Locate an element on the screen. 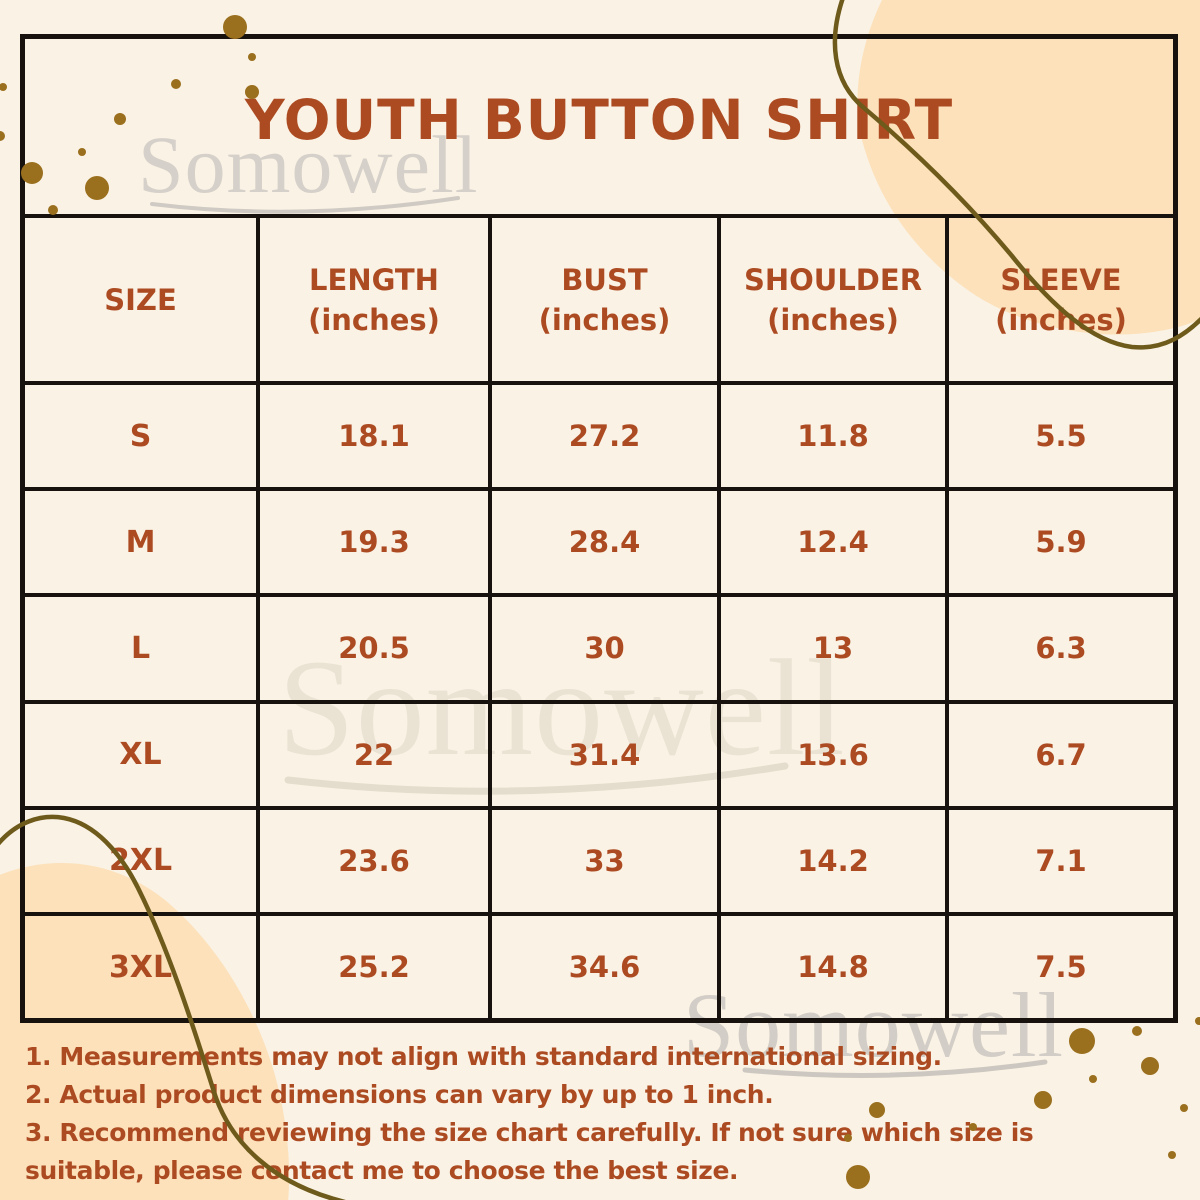  table-row-size: XL is located at coordinates (140, 754).